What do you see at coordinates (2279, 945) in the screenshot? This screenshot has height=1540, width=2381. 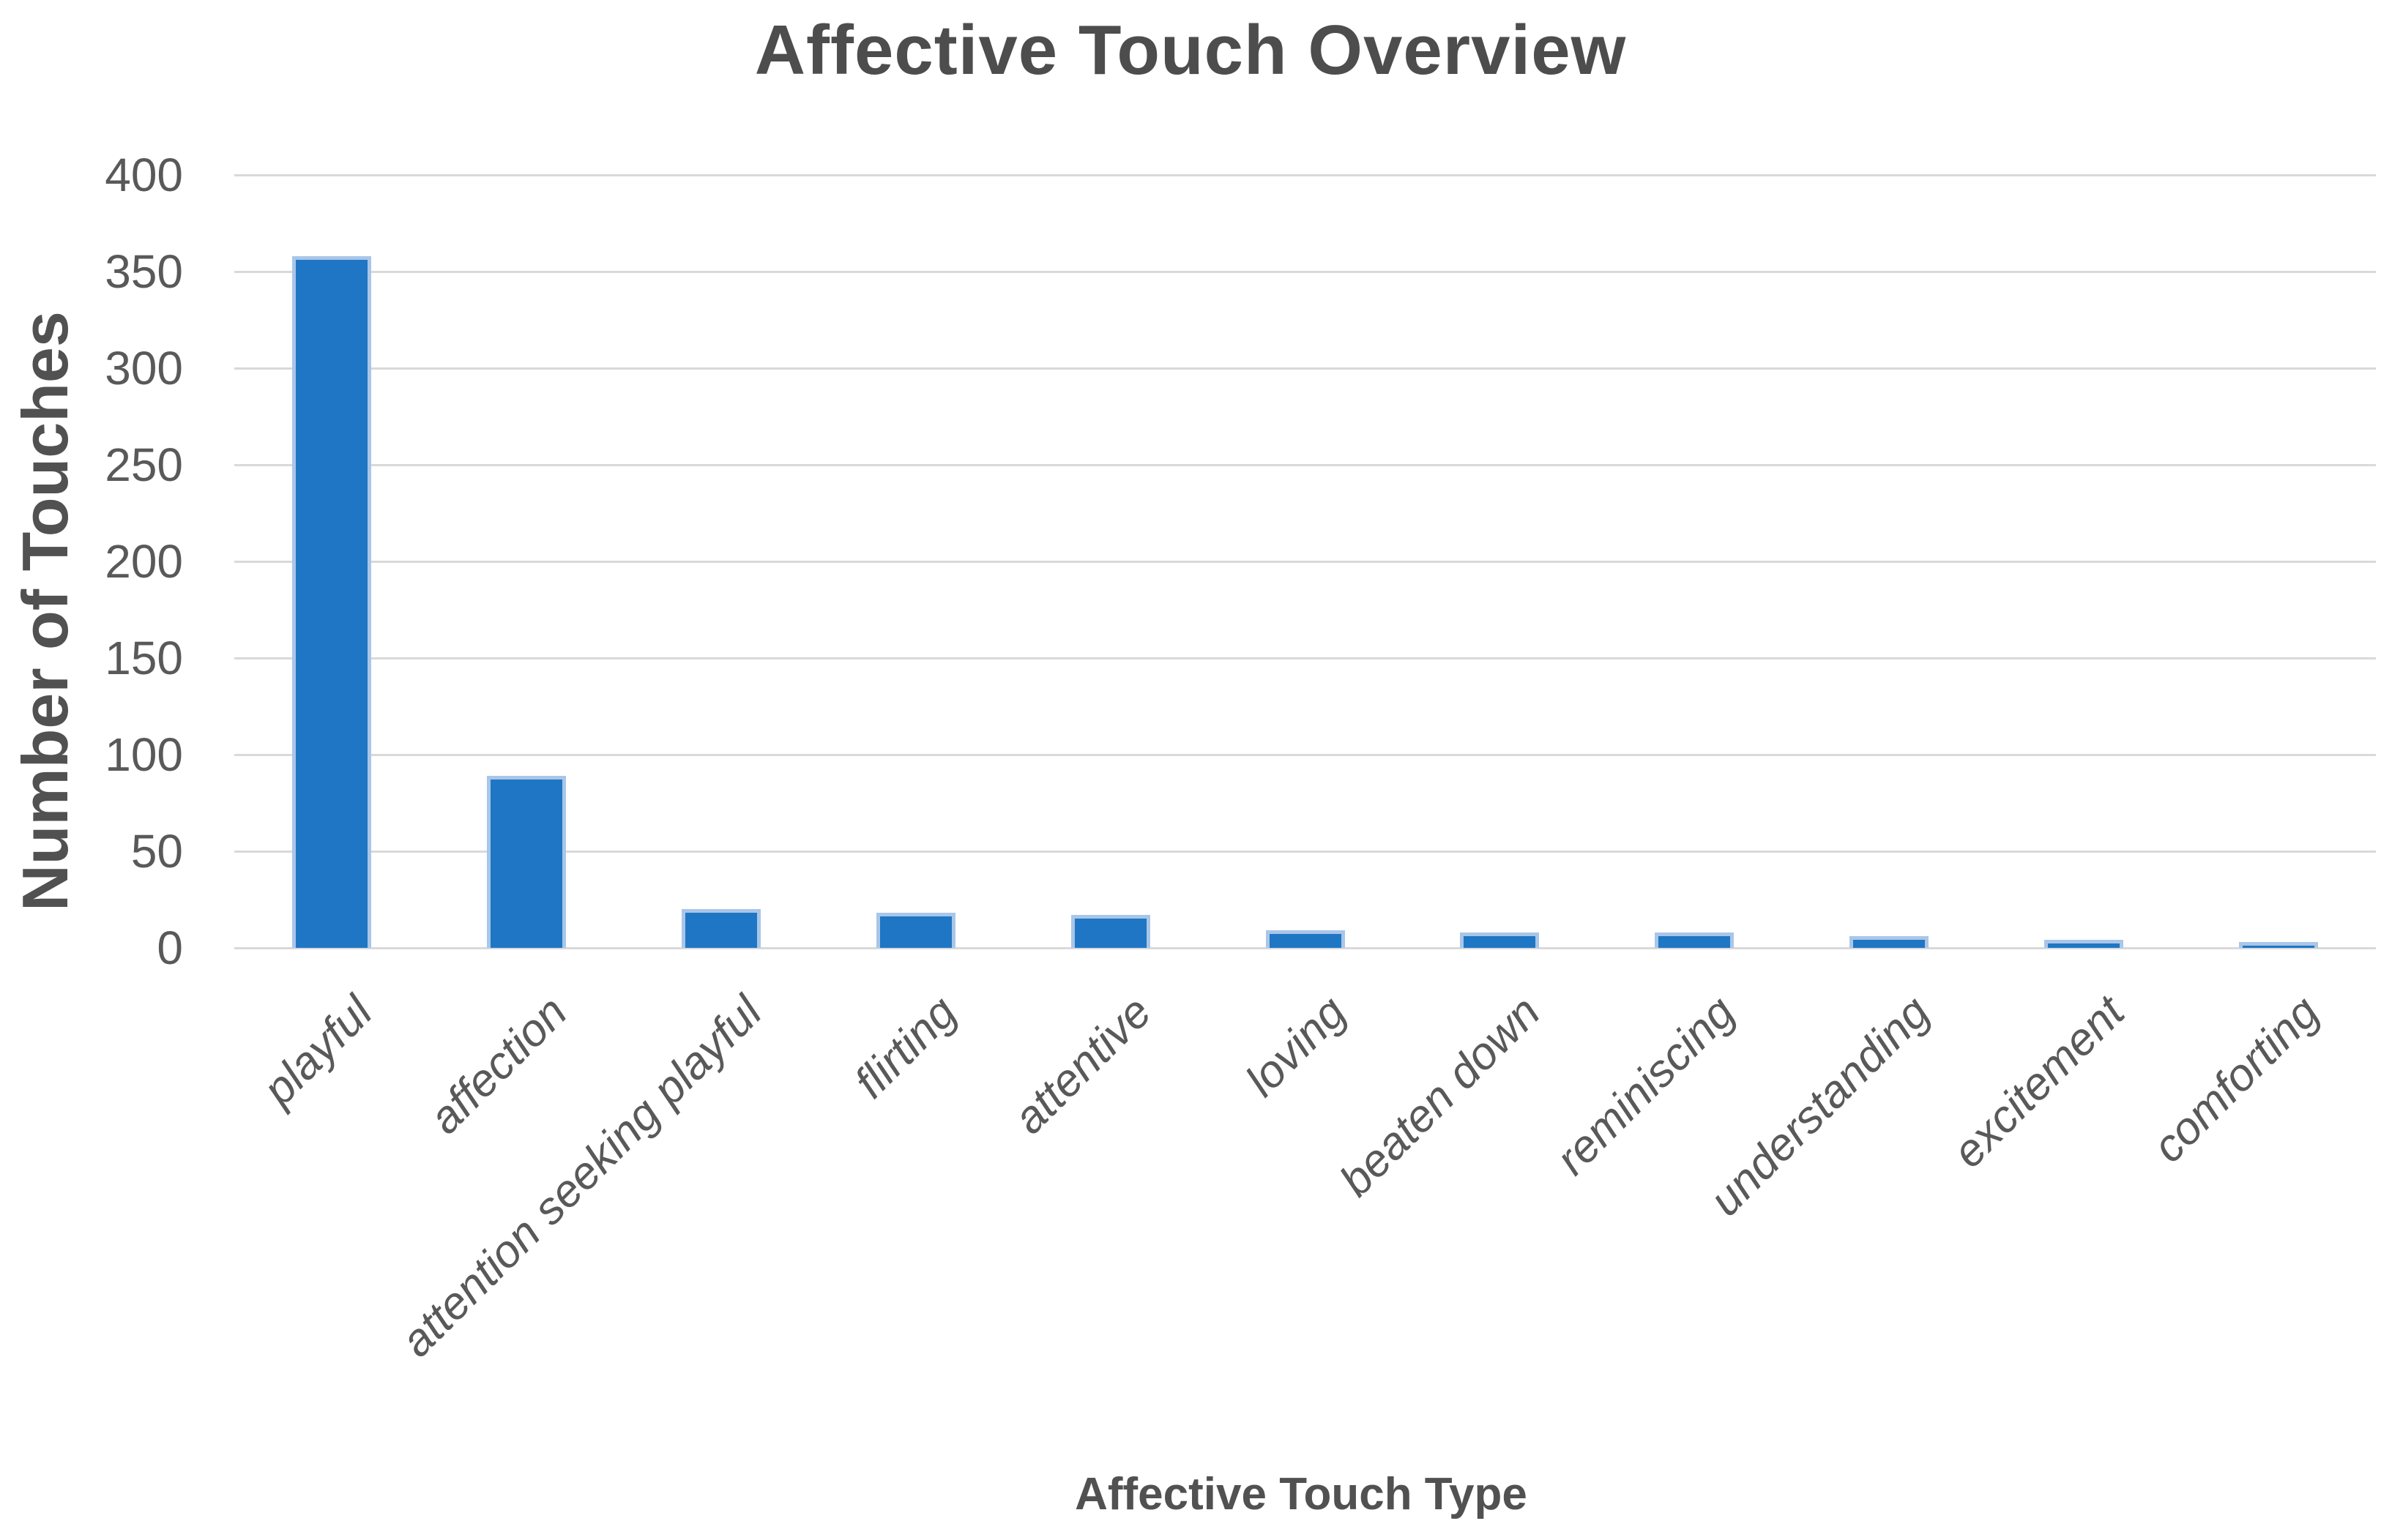 I see `bar-comforting` at bounding box center [2279, 945].